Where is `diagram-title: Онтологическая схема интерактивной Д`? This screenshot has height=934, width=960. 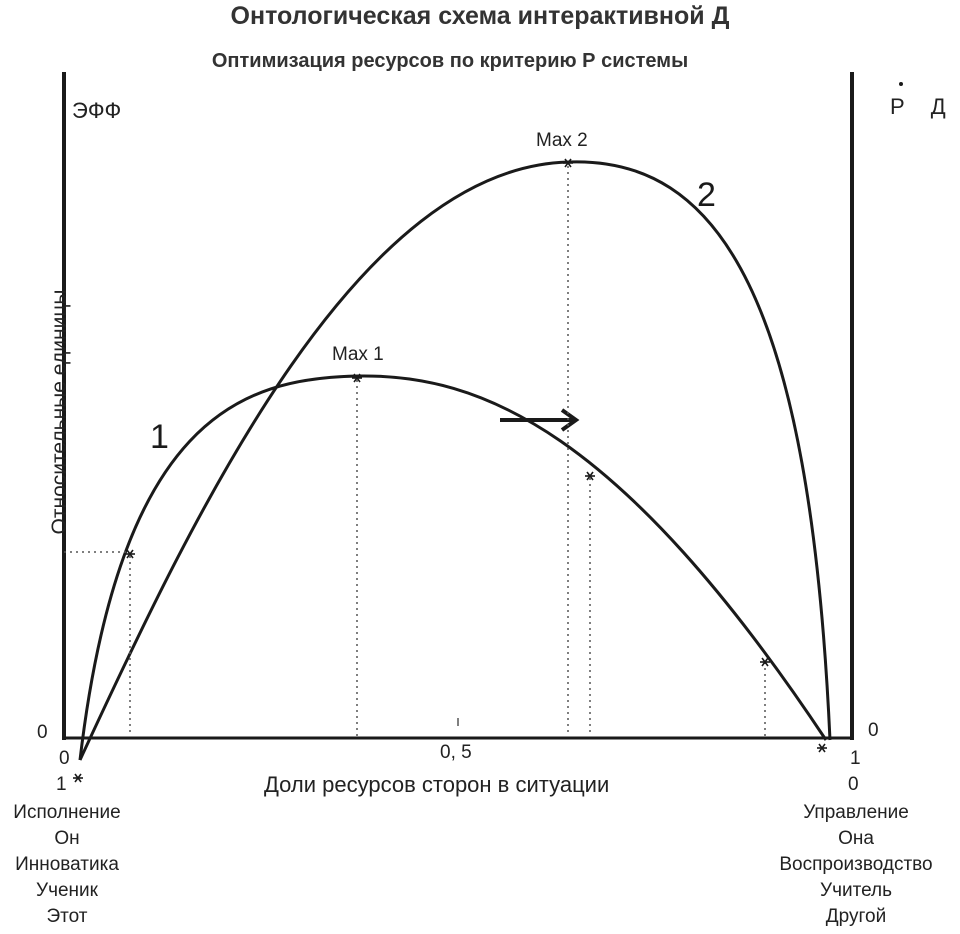 diagram-title: Онтологическая схема интерактивной Д is located at coordinates (480, 16).